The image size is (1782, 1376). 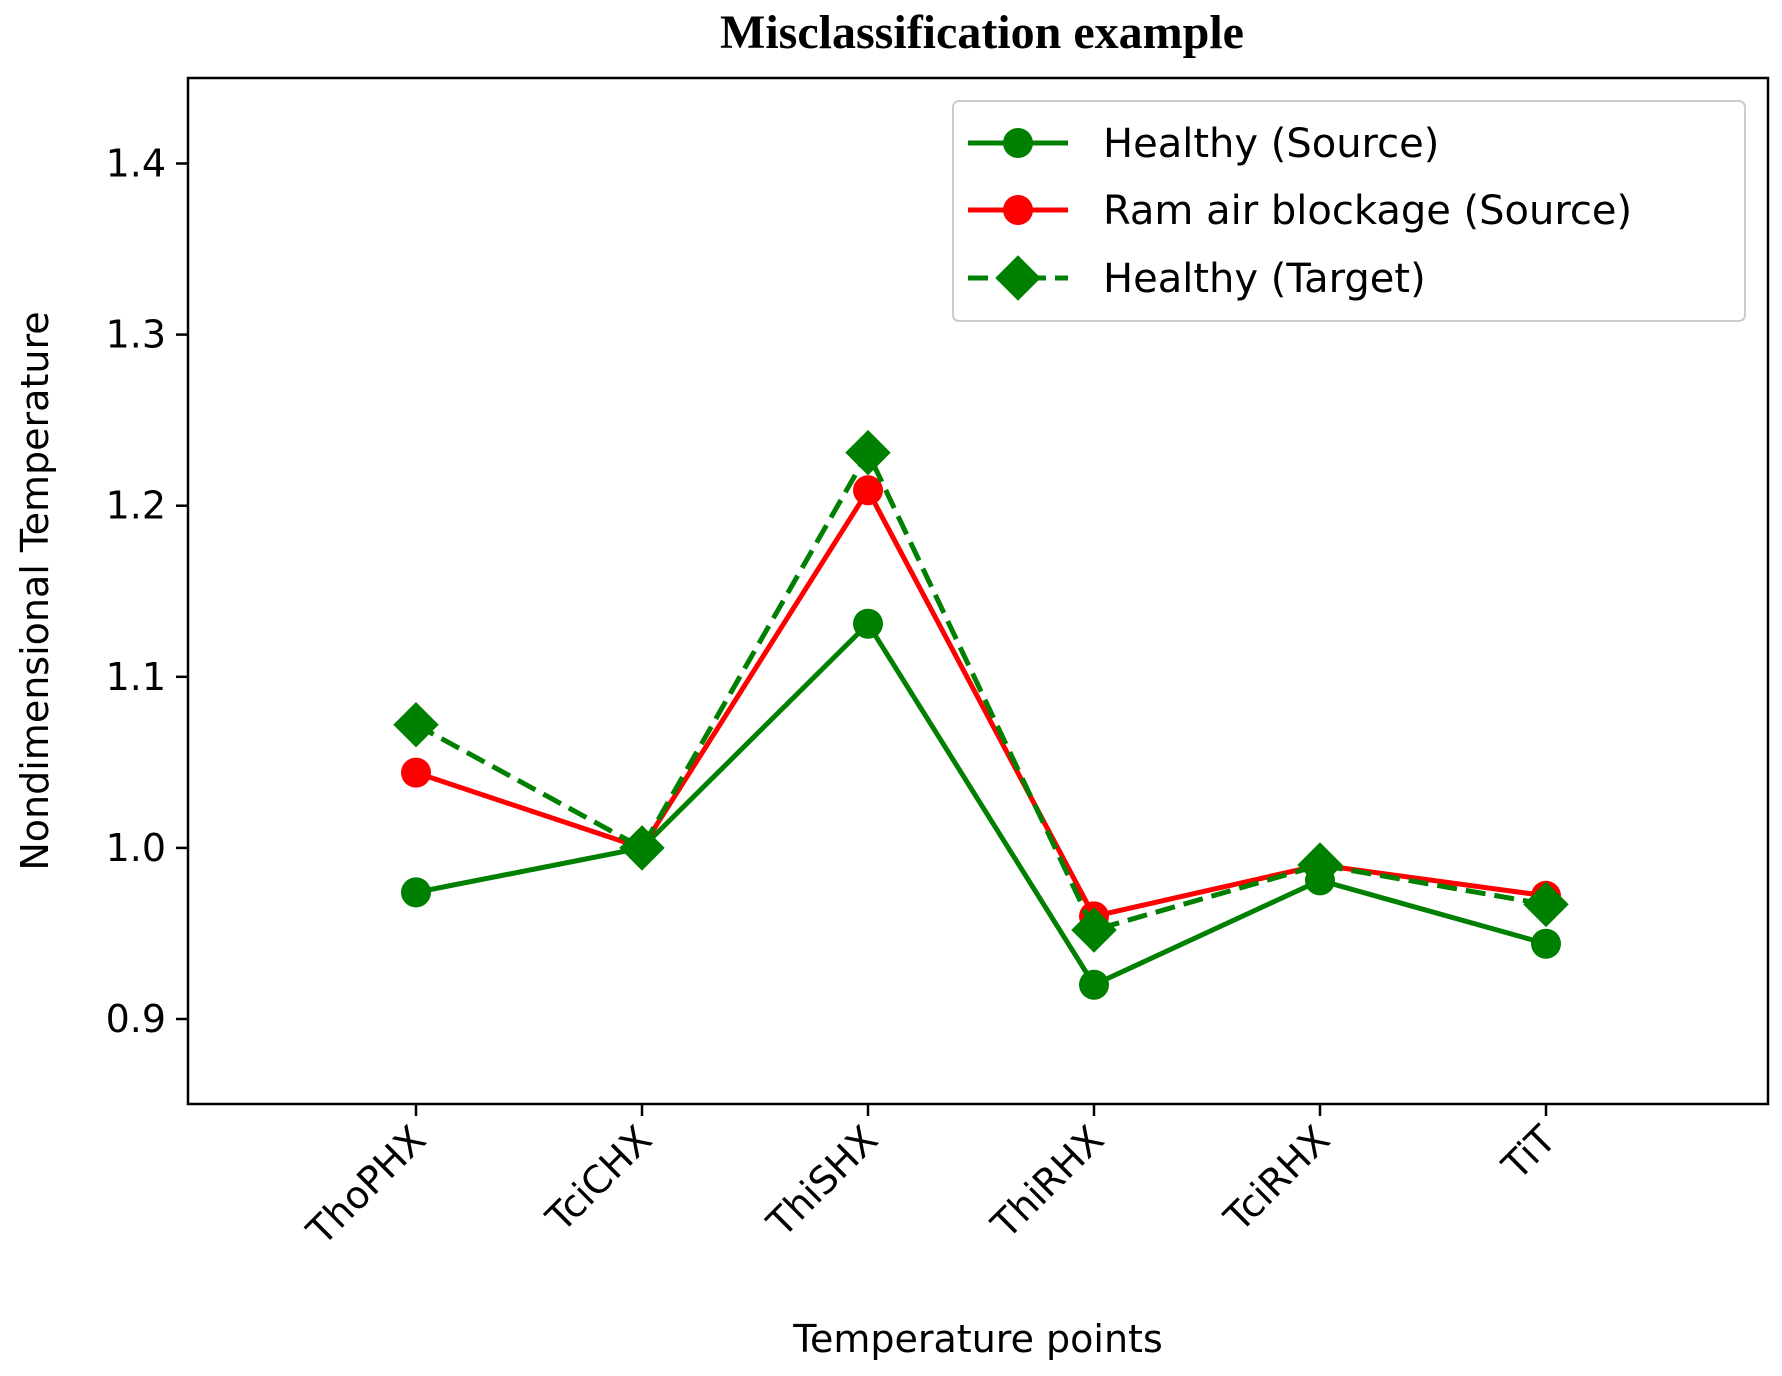 What do you see at coordinates (136, 506) in the screenshot?
I see `y-tick-label: 1.2` at bounding box center [136, 506].